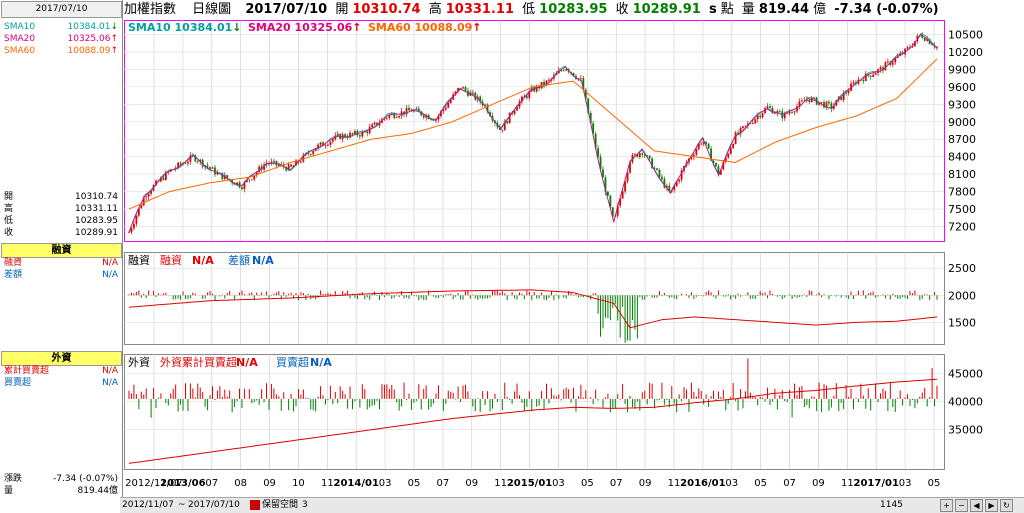  Describe the element at coordinates (148, 505) in the screenshot. I see `range-start: 2012/11/07` at that location.